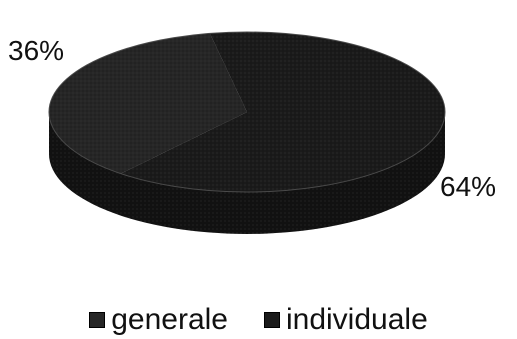  Describe the element at coordinates (97, 320) in the screenshot. I see `legend-swatch-generale` at that location.